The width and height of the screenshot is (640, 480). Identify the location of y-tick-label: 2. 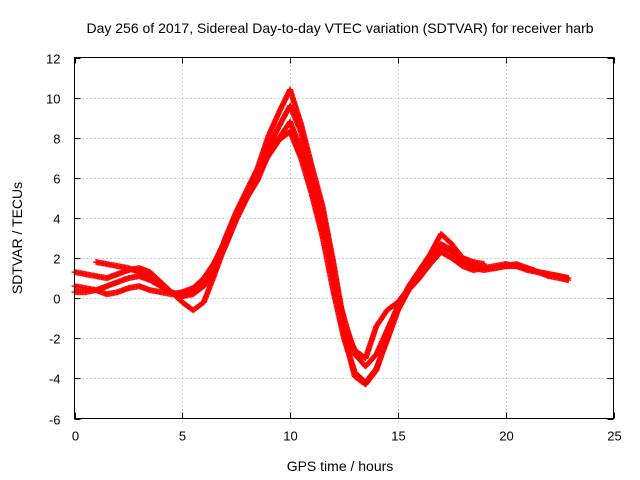
(56, 259).